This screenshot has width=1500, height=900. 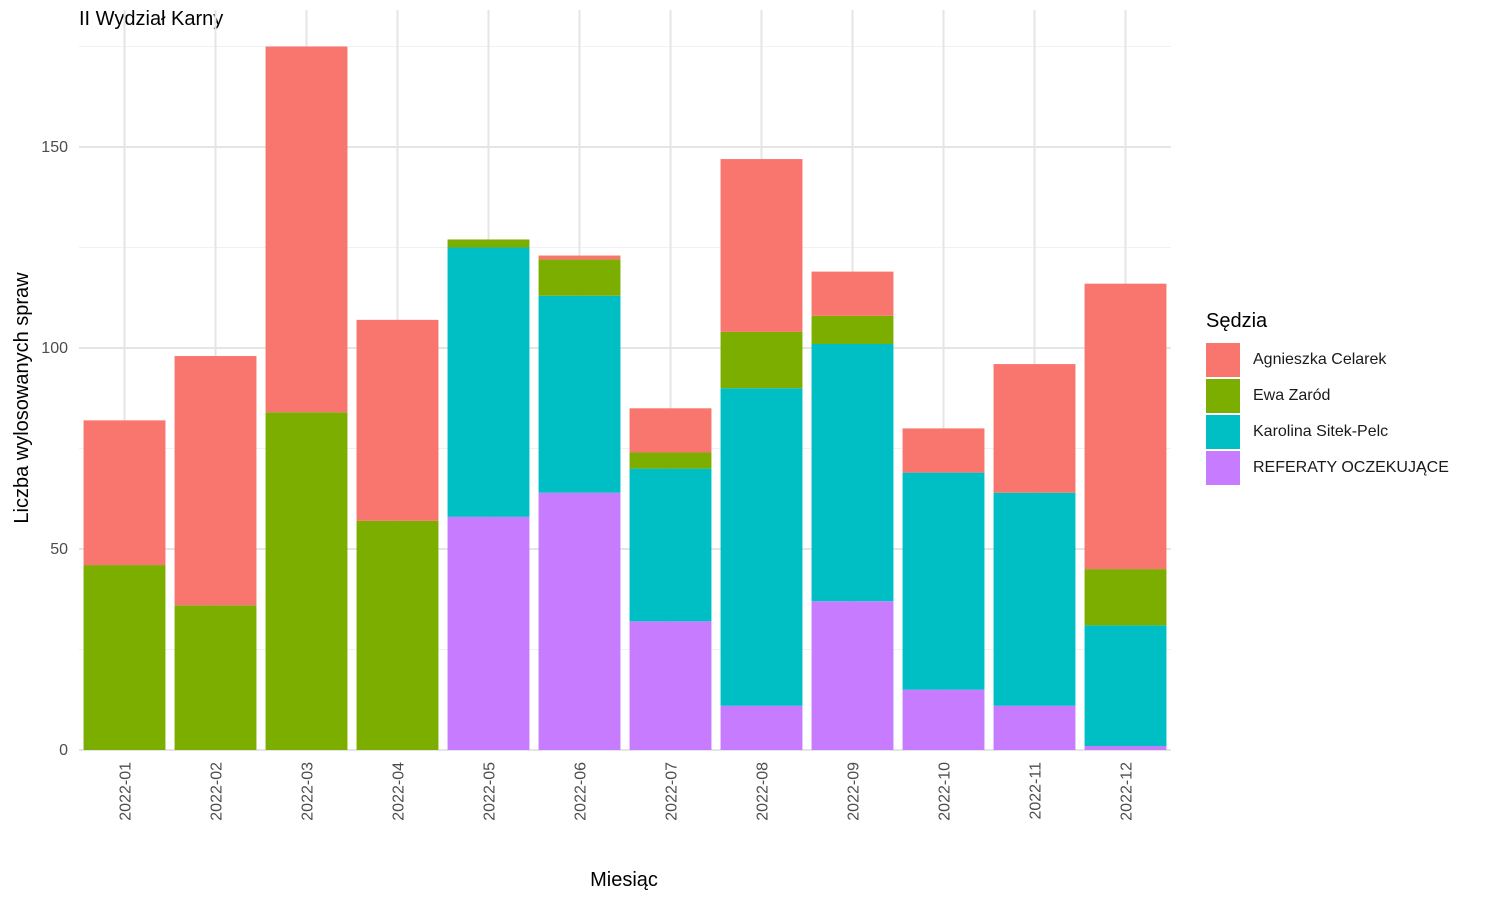 I want to click on legend-label: REFERATY OCZEKUJĄCE, so click(x=1351, y=467).